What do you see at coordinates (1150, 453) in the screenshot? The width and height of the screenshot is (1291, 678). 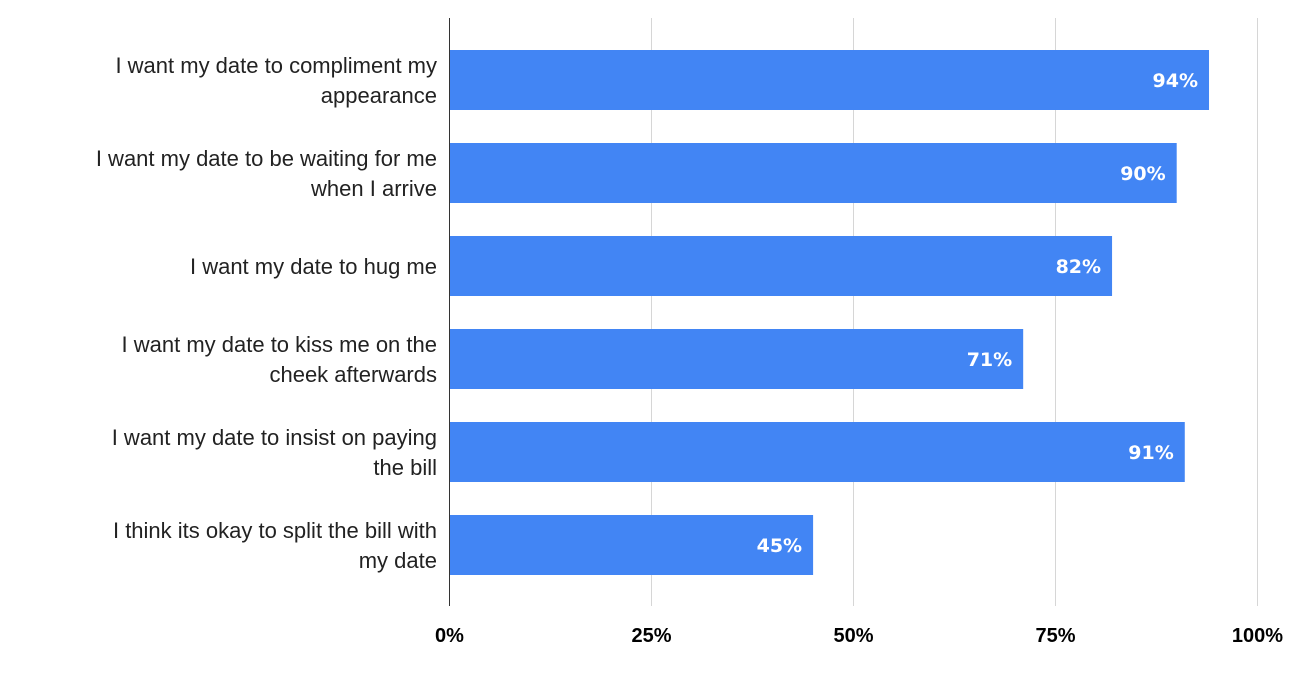 I see `bar-value-label: 91%` at bounding box center [1150, 453].